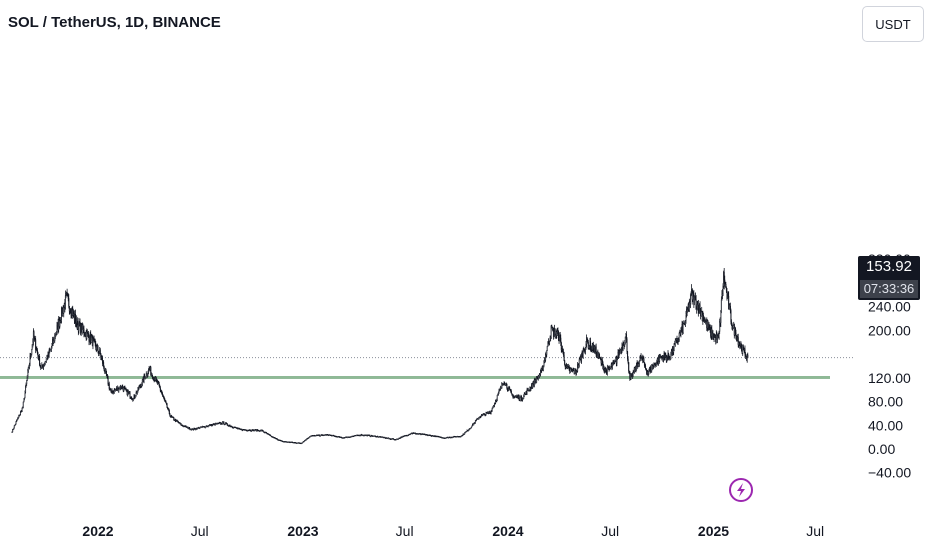 The width and height of the screenshot is (932, 550). Describe the element at coordinates (507, 531) in the screenshot. I see `x-tick-label: 2024` at that location.